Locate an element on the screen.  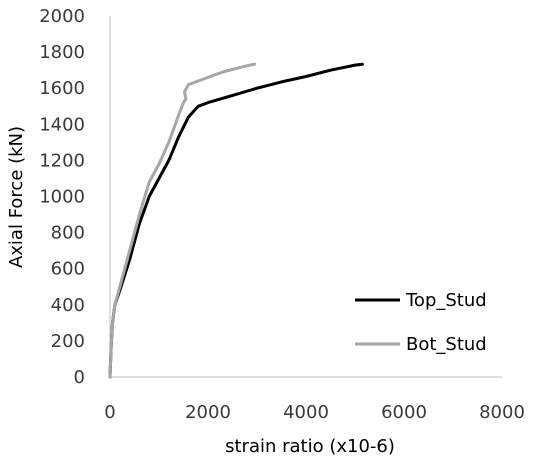
y-tick-label: 2000 is located at coordinates (62, 16).